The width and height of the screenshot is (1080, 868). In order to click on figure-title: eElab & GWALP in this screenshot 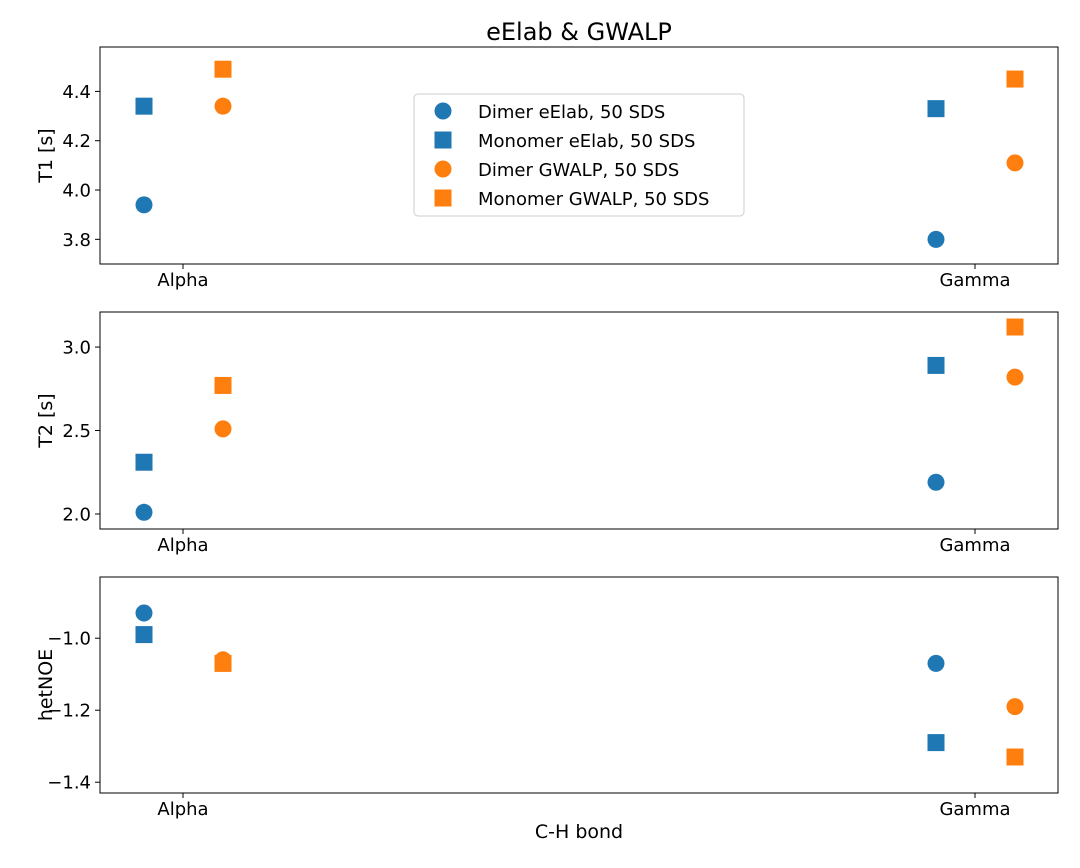, I will do `click(579, 32)`.